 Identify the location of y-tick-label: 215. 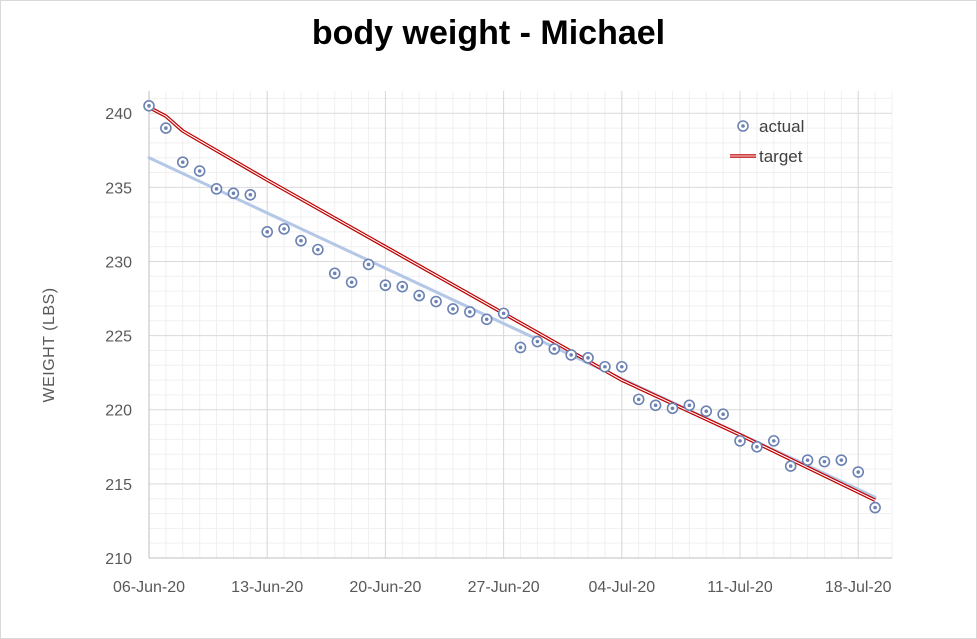
(118, 485).